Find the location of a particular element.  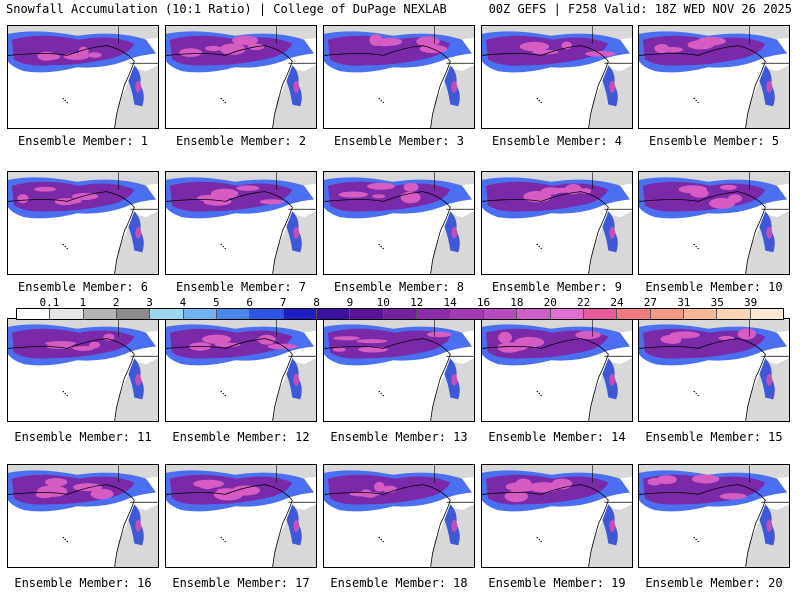

legend-label: 3 is located at coordinates (149, 302).